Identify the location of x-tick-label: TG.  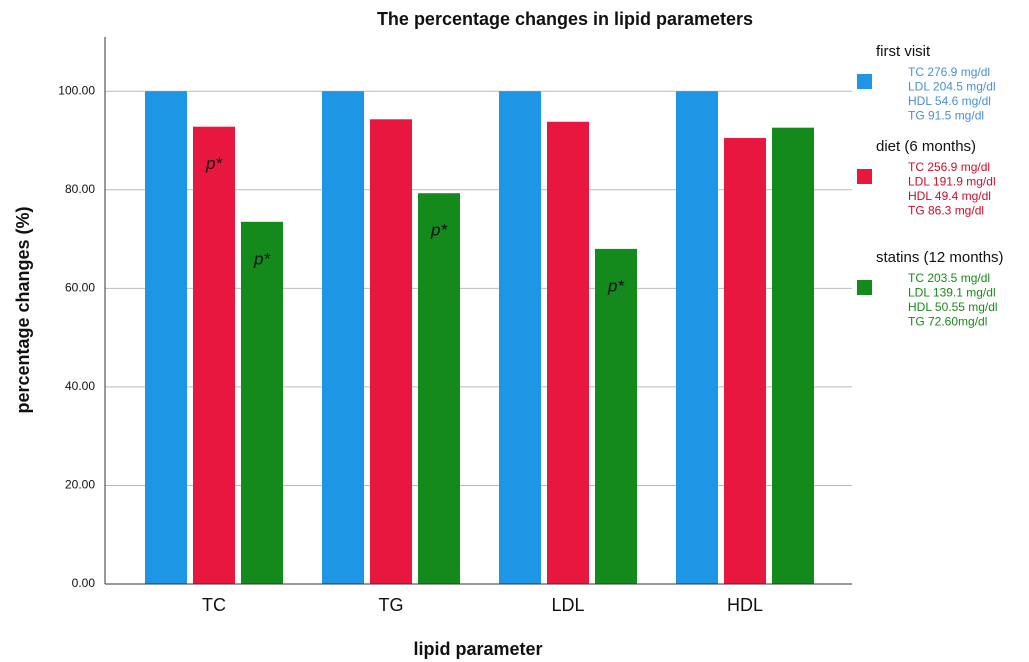
(391, 605).